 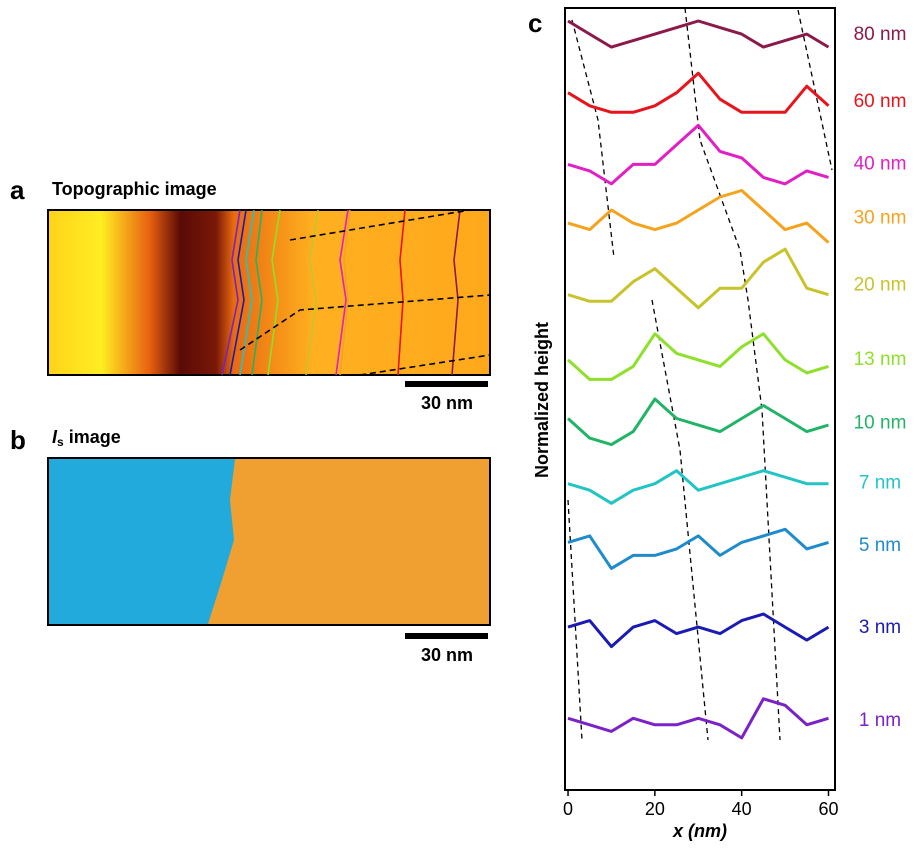 What do you see at coordinates (92, 437) in the screenshot?
I see `title-part: image` at bounding box center [92, 437].